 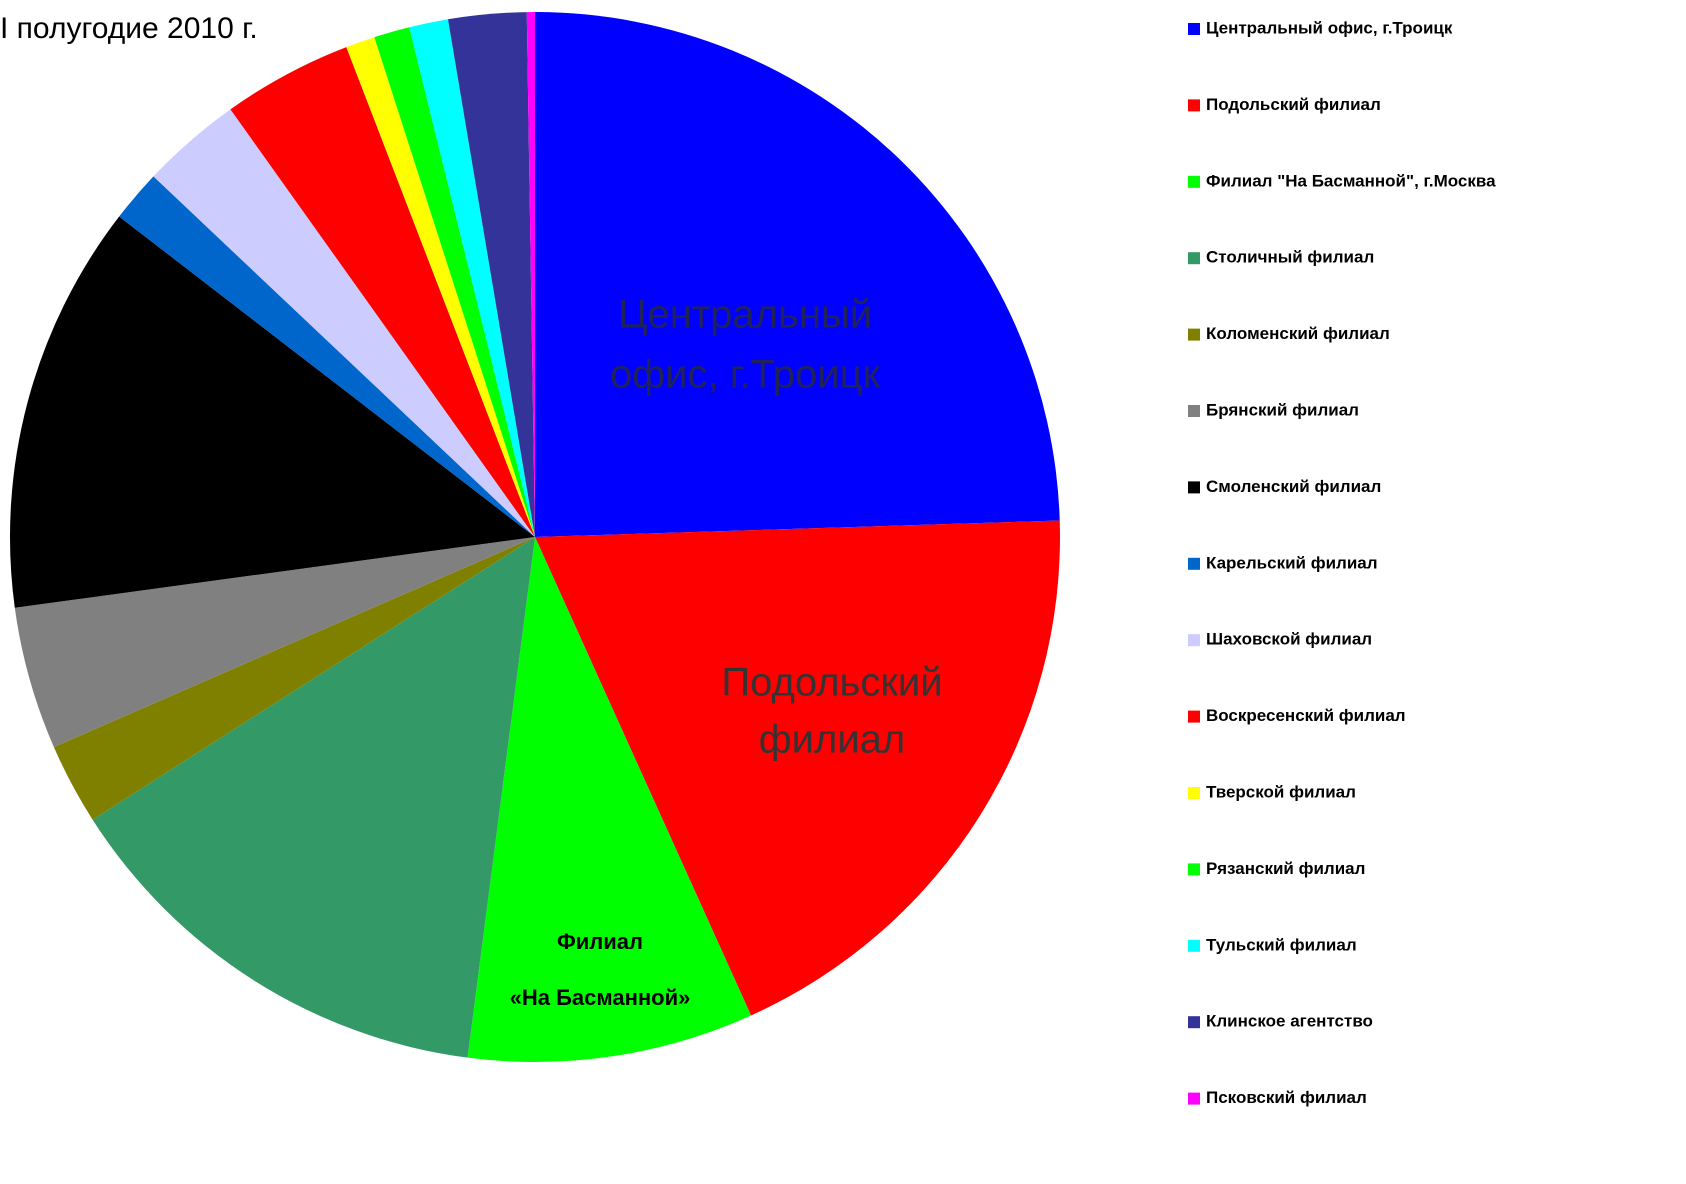 I want to click on legend-label: Шаховской филиал, so click(x=1289, y=639).